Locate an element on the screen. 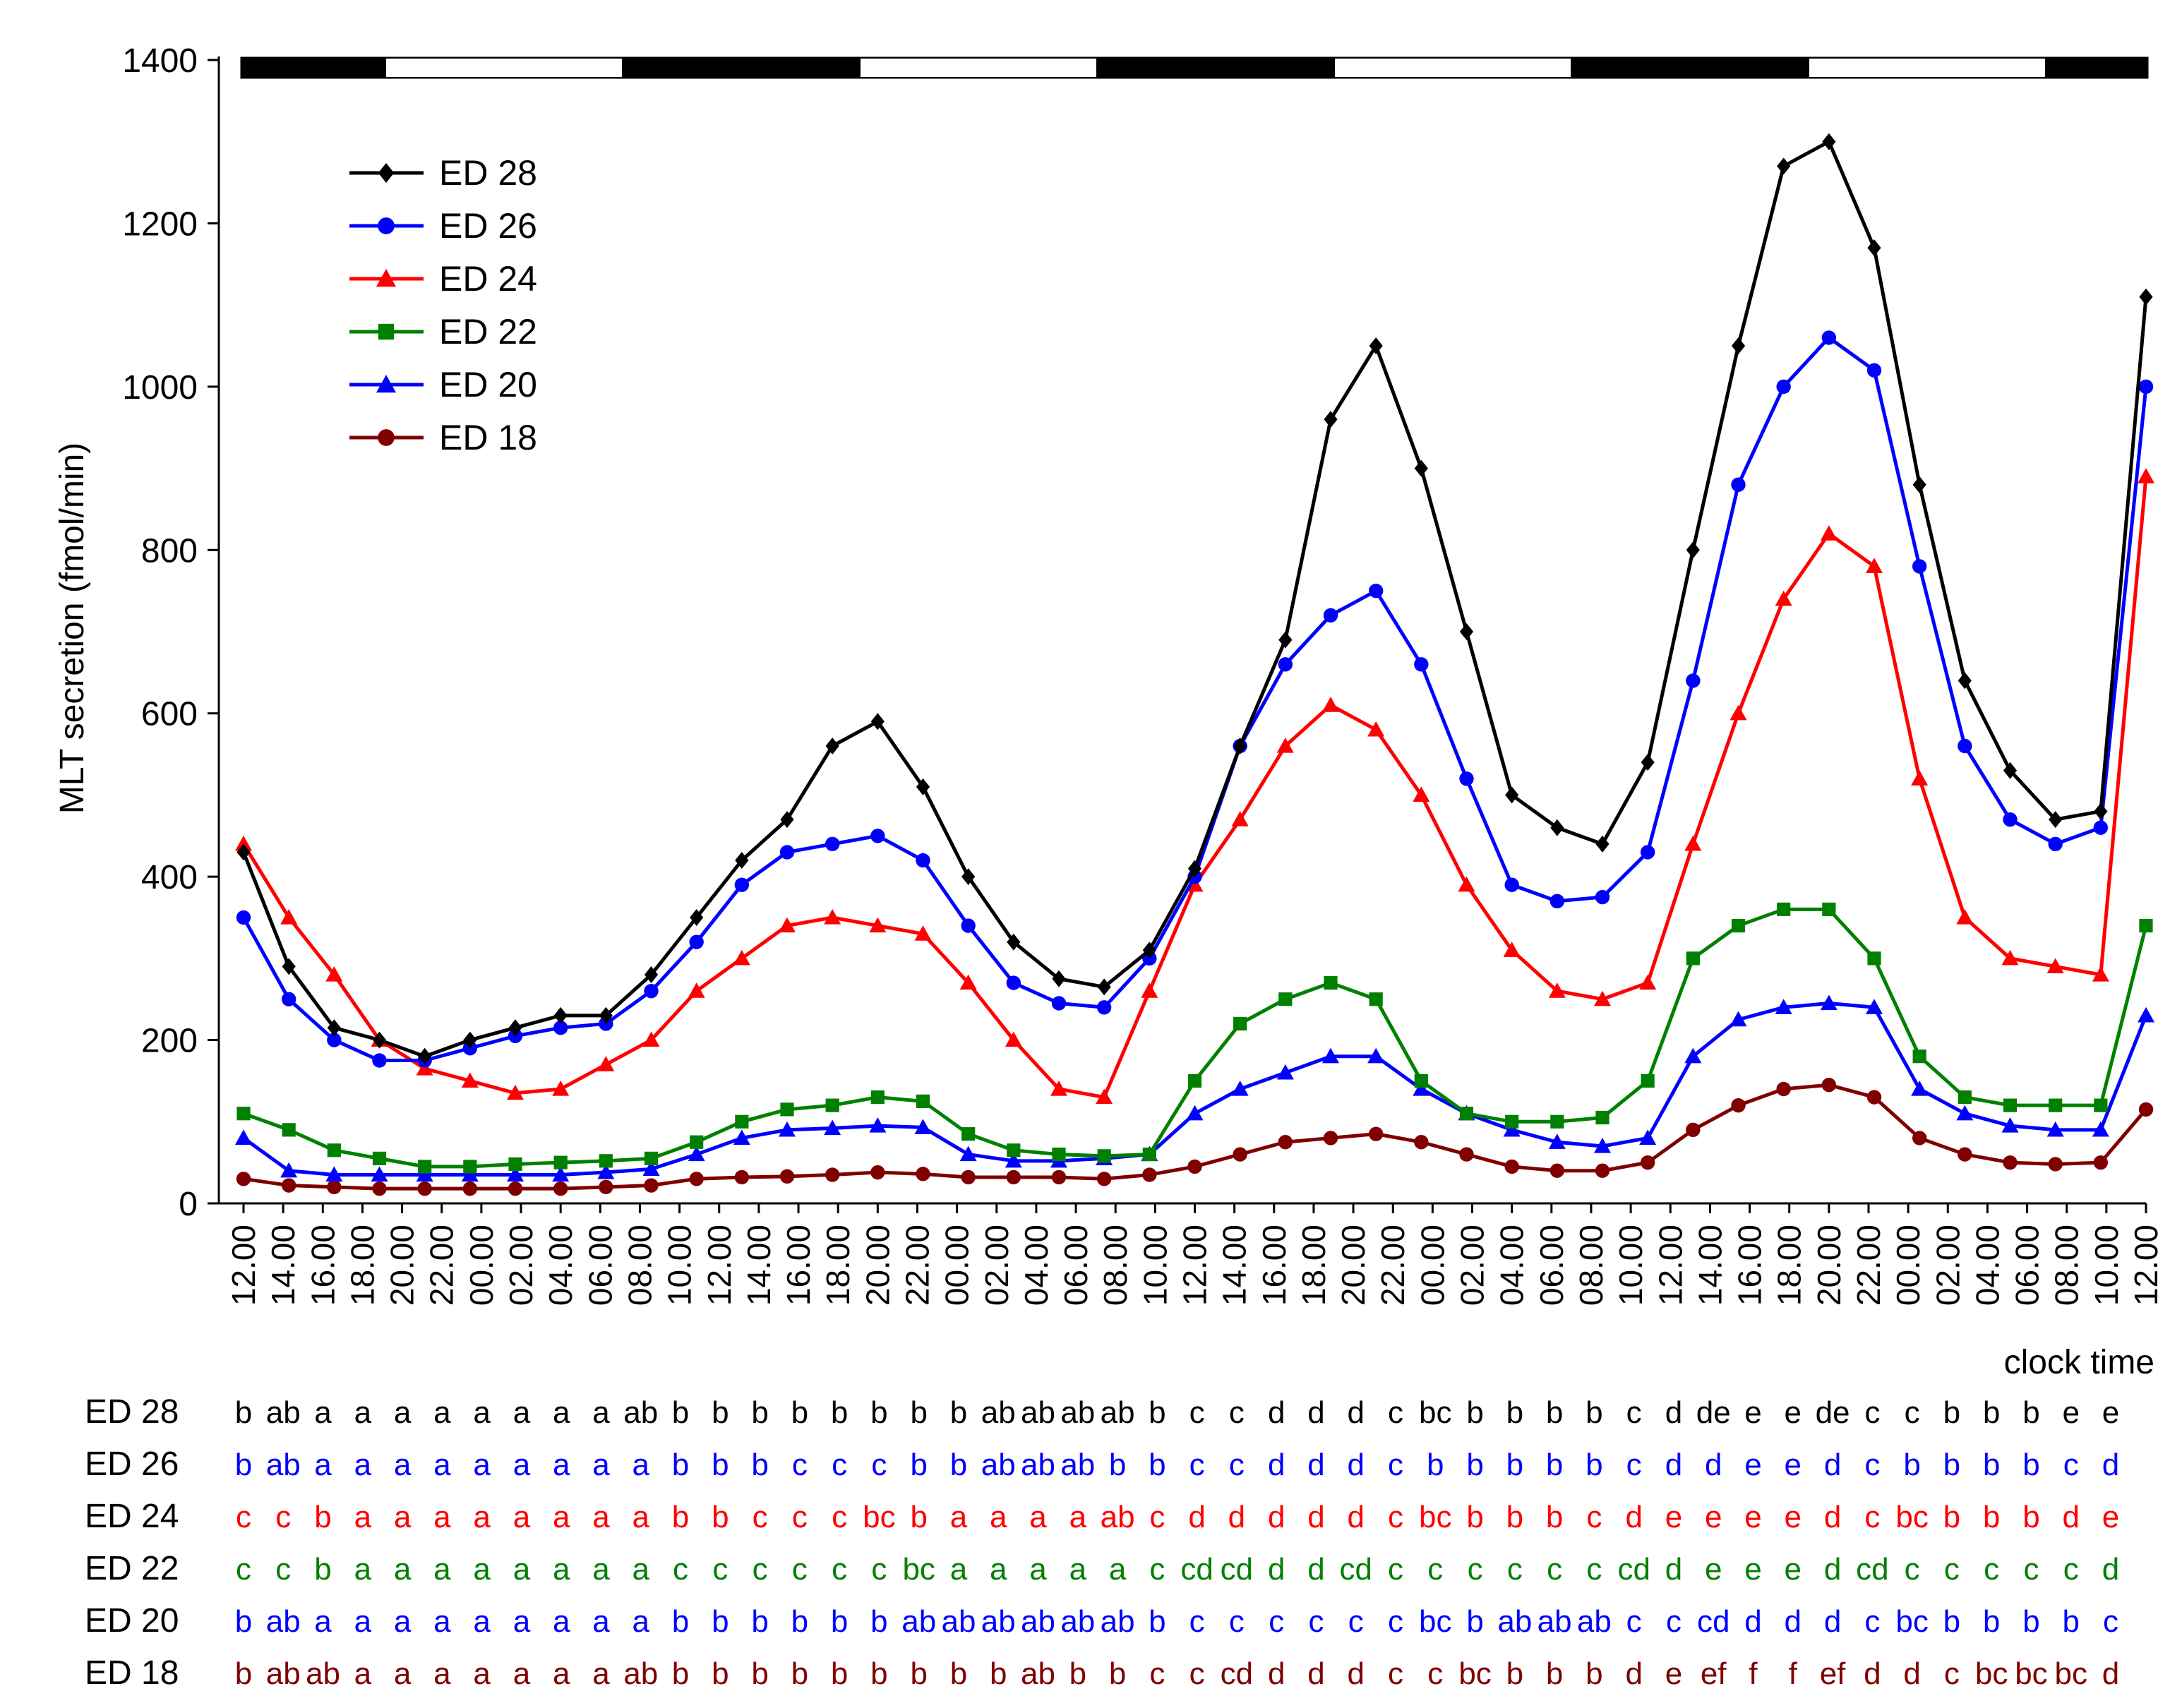 The image size is (2182, 1708). significance-letter: cd is located at coordinates (1872, 1570).